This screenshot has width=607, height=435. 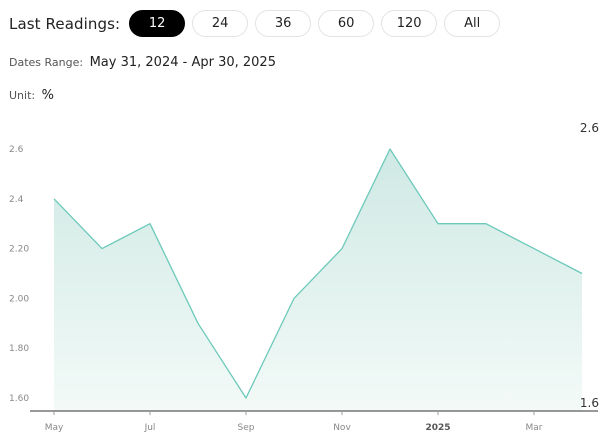 I want to click on x-tick-label: Nov, so click(x=342, y=428).